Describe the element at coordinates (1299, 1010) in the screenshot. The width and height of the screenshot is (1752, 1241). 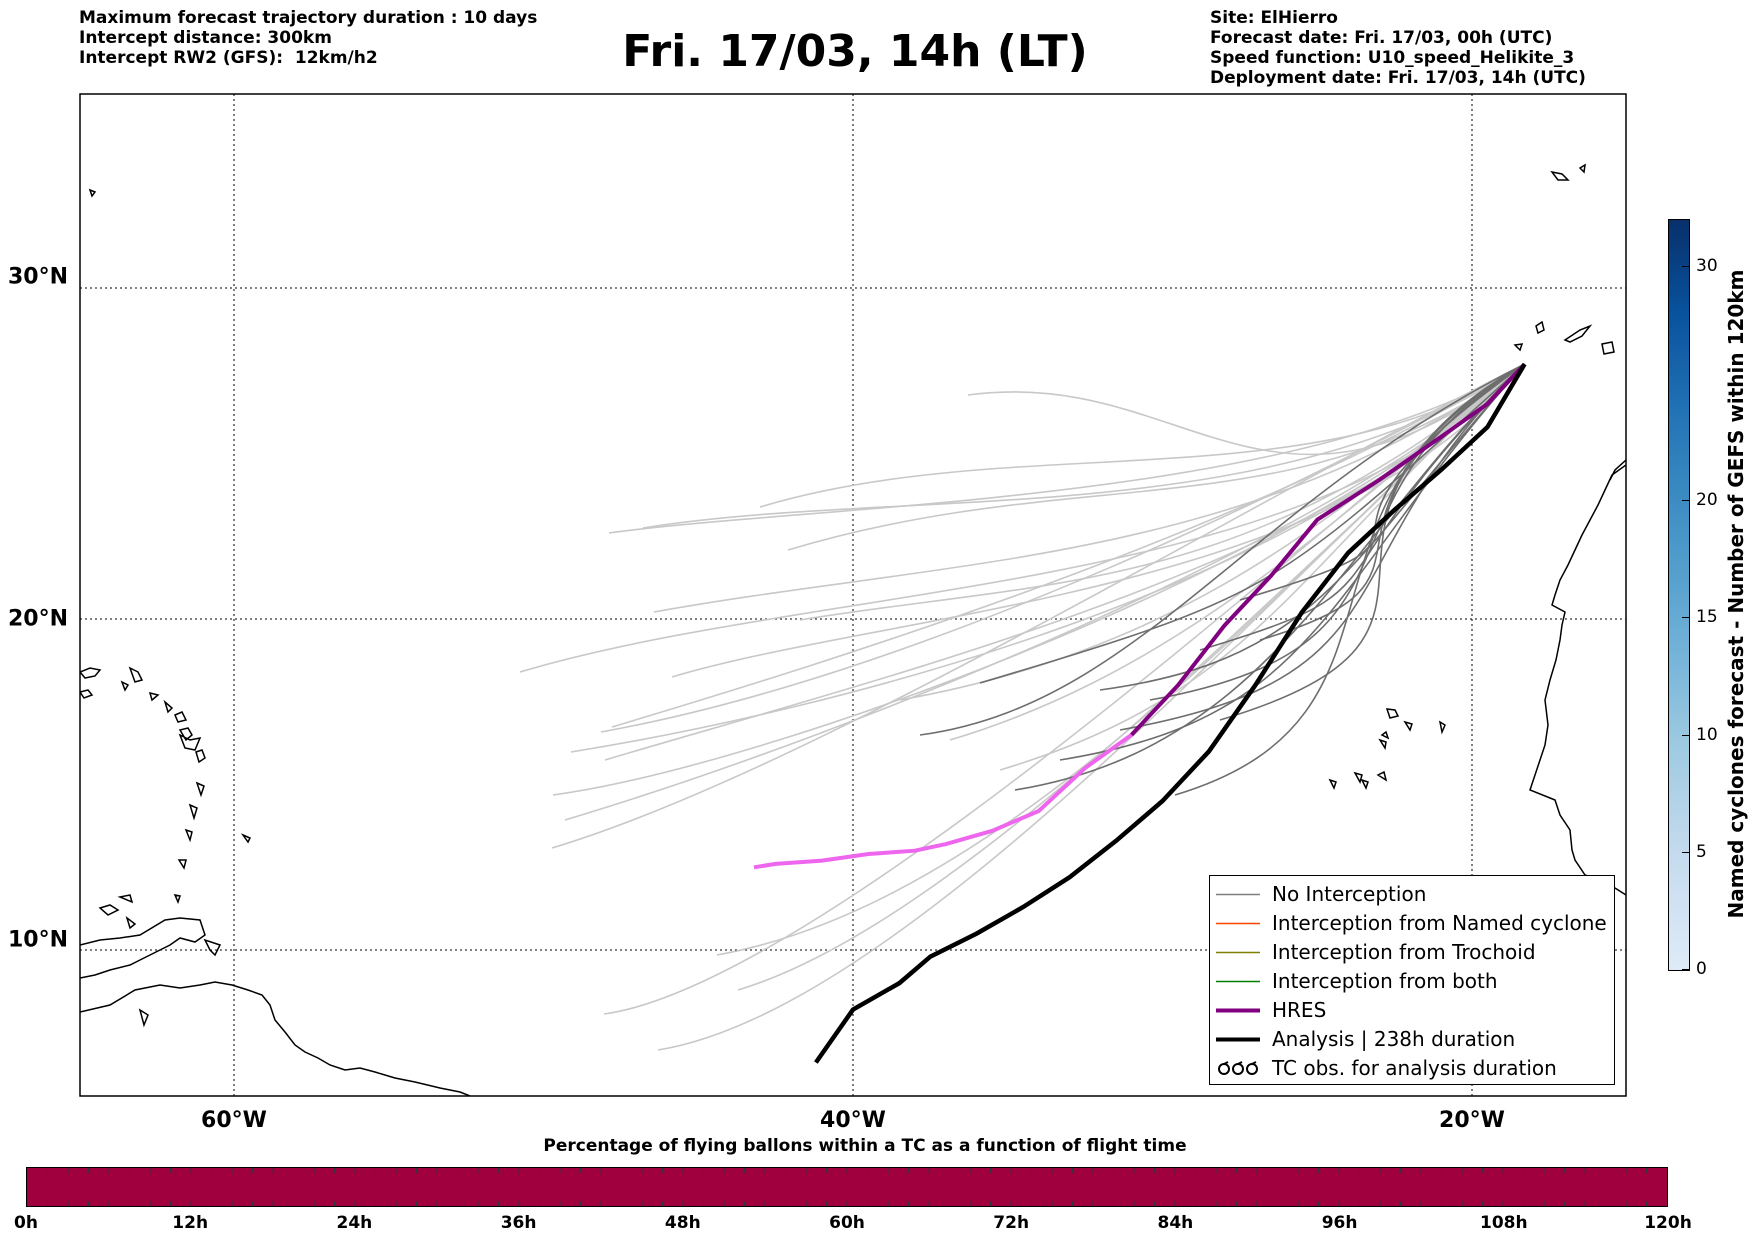
I see `legend-label-hres: HRES` at that location.